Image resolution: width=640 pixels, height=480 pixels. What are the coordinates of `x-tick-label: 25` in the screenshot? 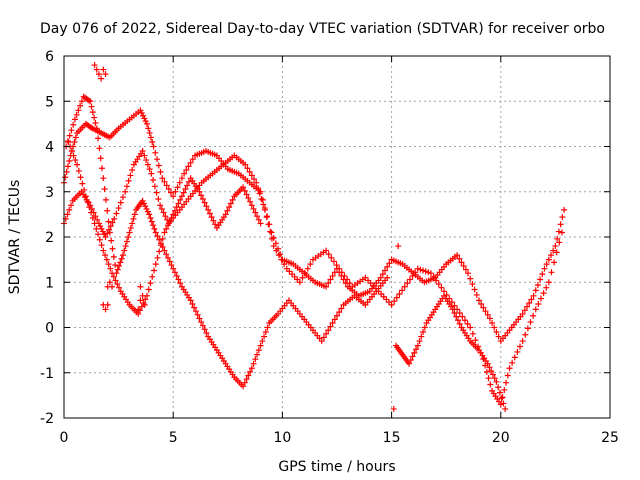 It's located at (610, 438).